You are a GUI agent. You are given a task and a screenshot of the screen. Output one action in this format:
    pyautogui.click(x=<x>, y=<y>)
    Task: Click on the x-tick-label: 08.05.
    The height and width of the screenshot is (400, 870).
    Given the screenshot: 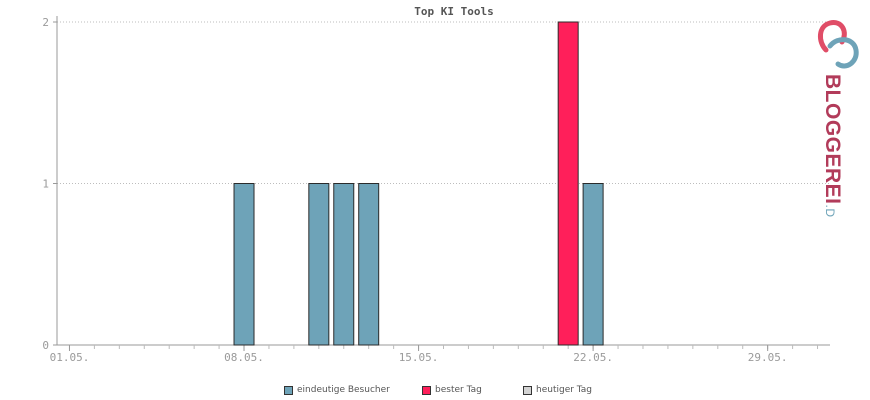 What is the action you would take?
    pyautogui.click(x=244, y=357)
    